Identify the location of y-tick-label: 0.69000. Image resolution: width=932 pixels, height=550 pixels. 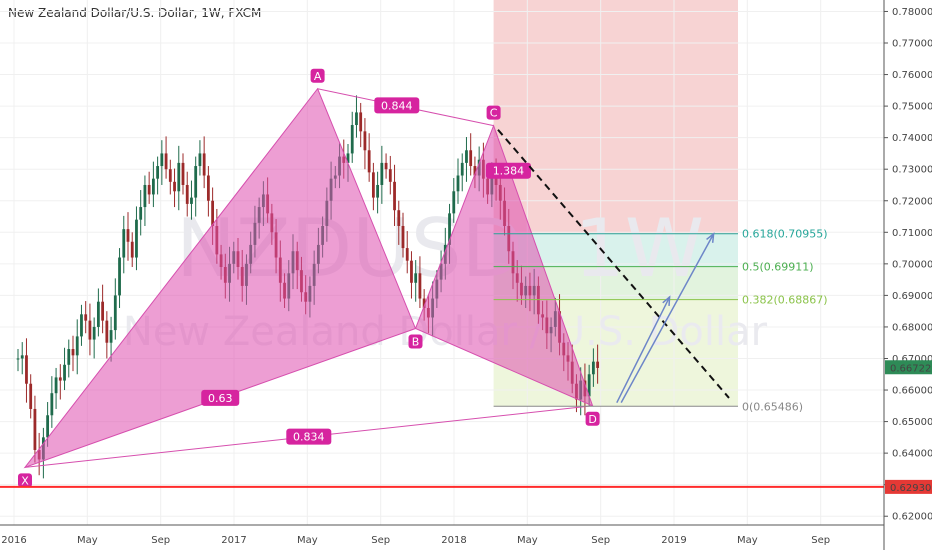
(912, 296).